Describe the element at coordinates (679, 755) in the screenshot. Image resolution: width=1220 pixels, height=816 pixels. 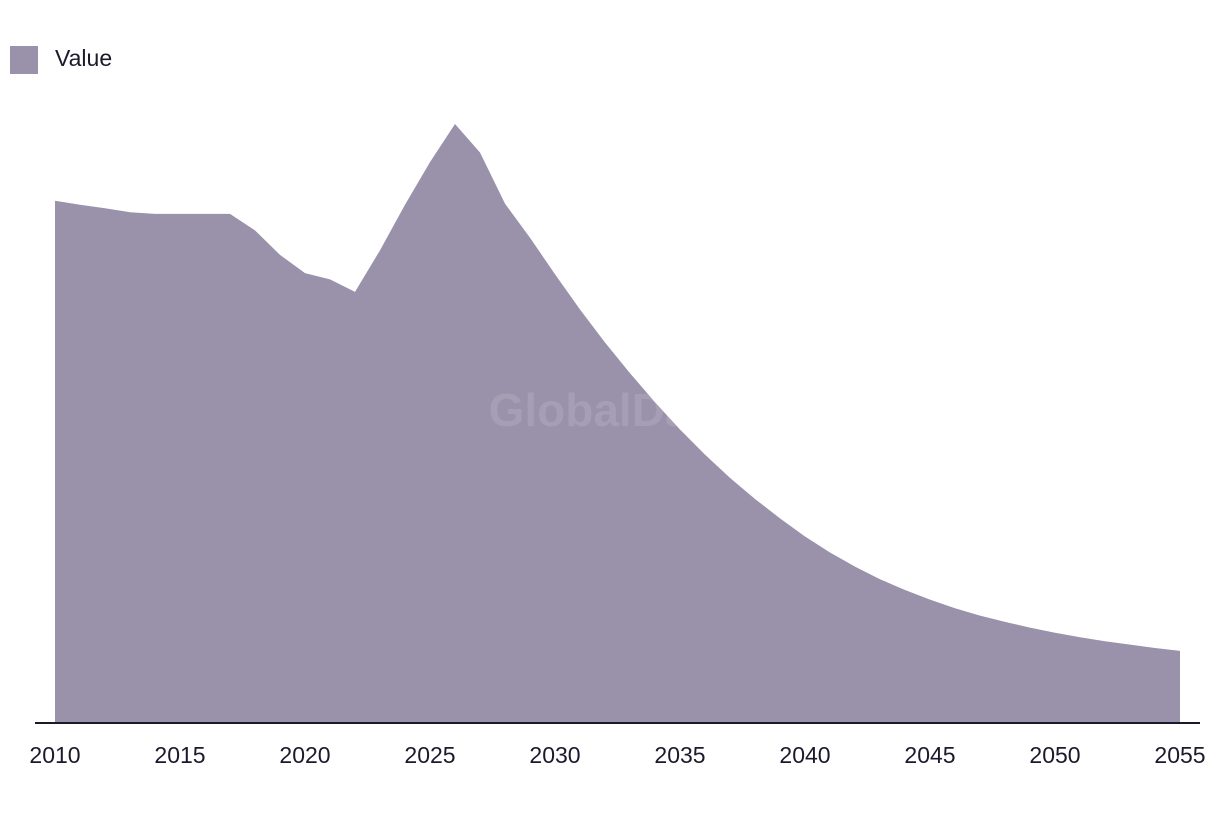
I see `x-tick-label-2035: 2035` at that location.